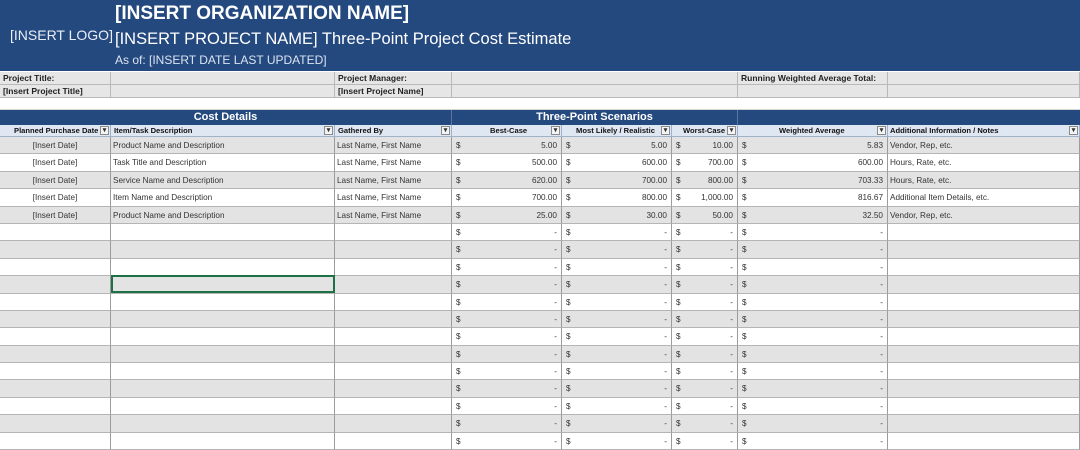 The width and height of the screenshot is (1080, 450). I want to click on running-total-value, so click(984, 78).